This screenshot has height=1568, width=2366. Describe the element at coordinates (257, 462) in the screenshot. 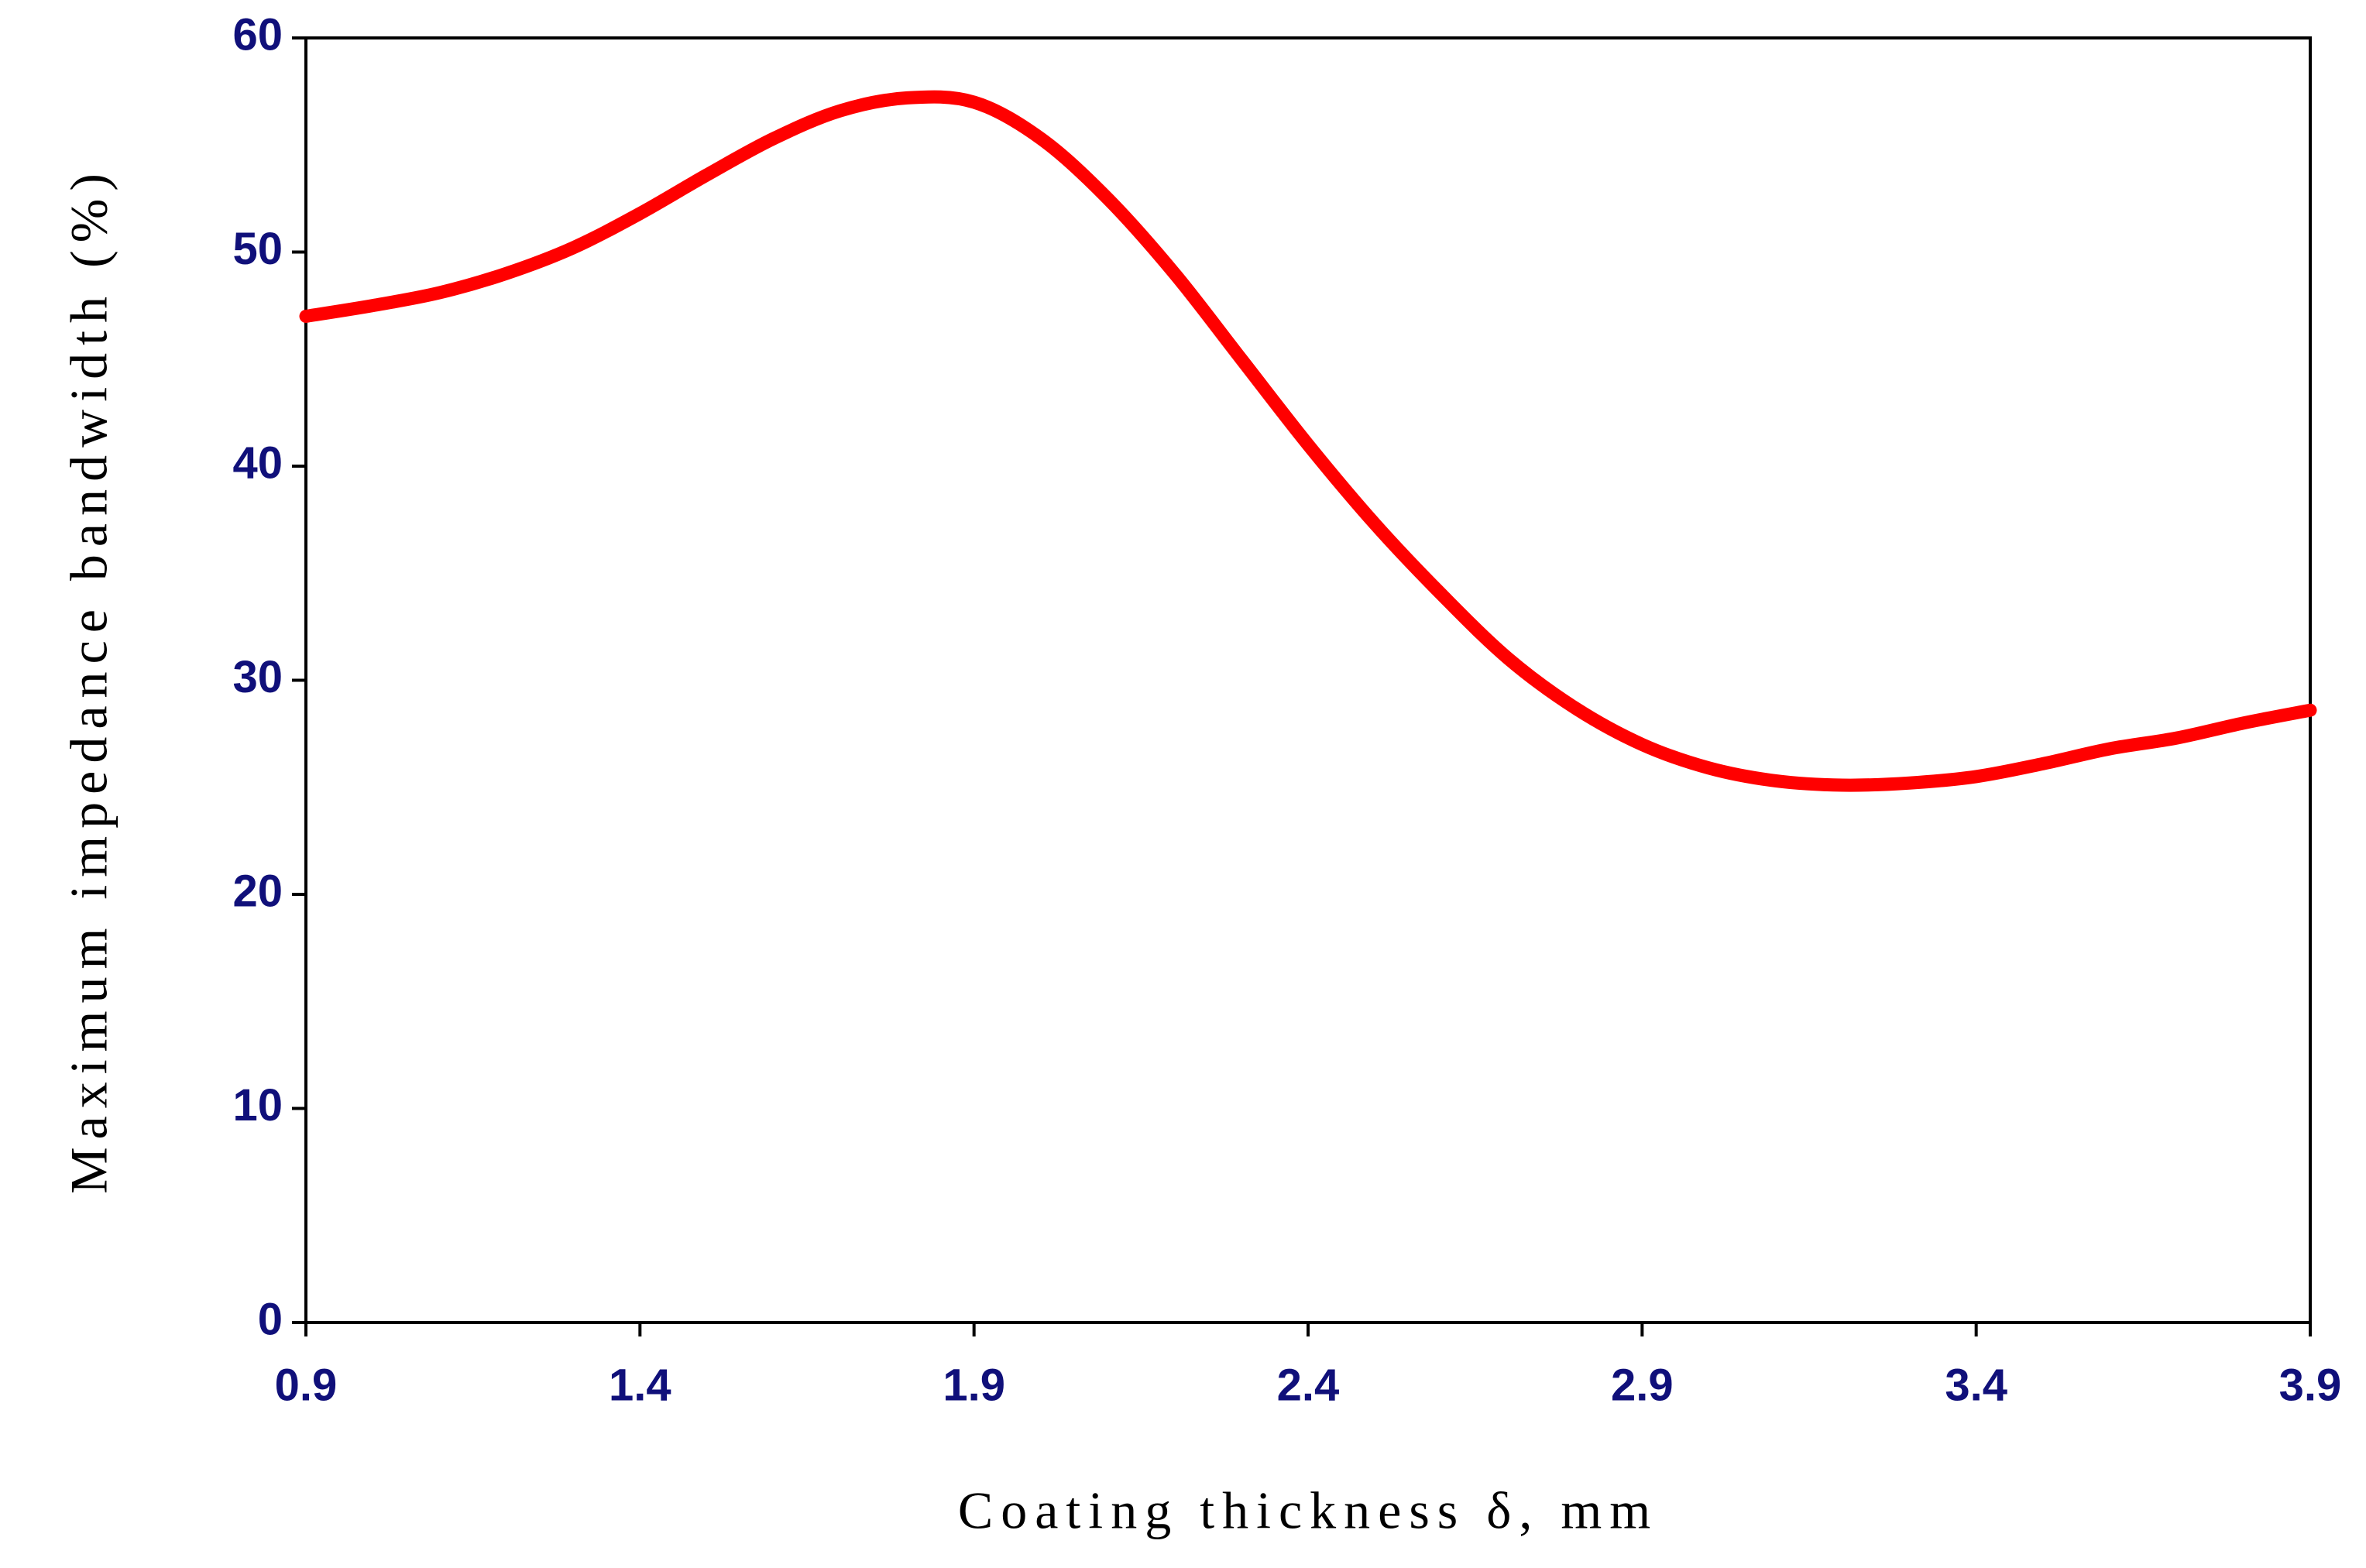

I see `y-tick-label: 40` at that location.